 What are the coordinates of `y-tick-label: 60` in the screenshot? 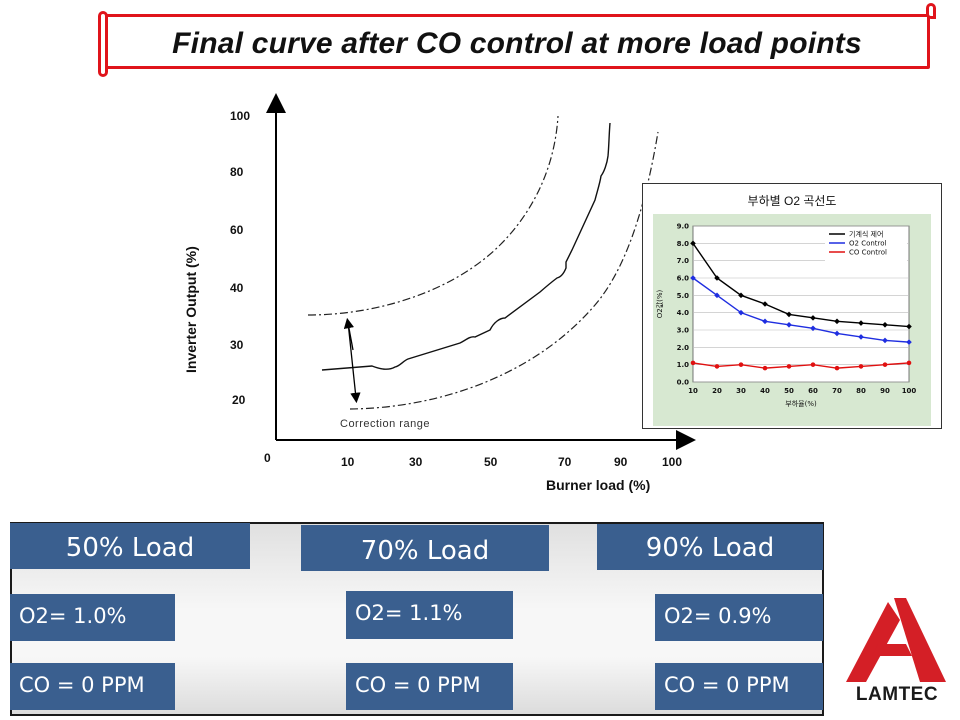 It's located at (237, 230).